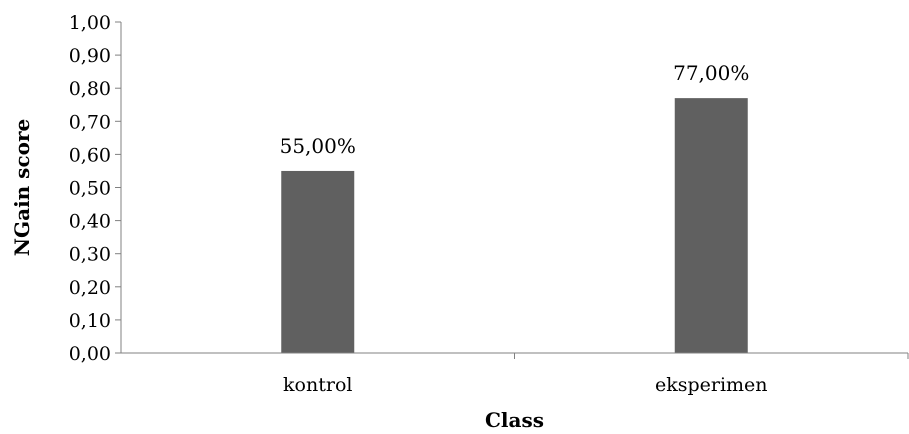 The image size is (909, 434). Describe the element at coordinates (711, 73) in the screenshot. I see `data-label-eksperimen: 77,00%` at that location.